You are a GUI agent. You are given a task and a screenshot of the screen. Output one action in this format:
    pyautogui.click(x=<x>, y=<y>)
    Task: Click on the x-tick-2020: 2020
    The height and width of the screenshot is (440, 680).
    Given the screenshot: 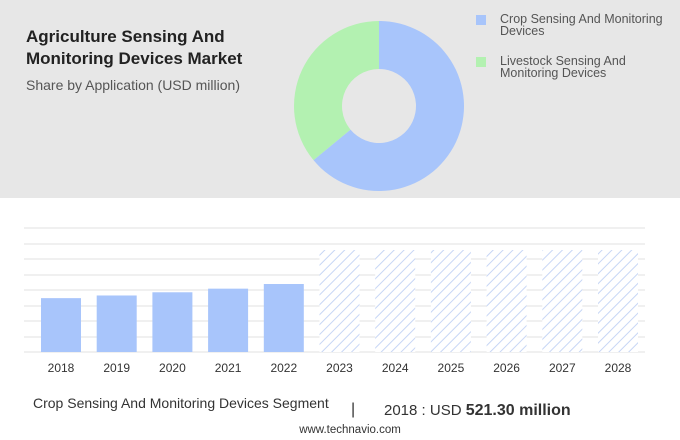 What is the action you would take?
    pyautogui.click(x=172, y=368)
    